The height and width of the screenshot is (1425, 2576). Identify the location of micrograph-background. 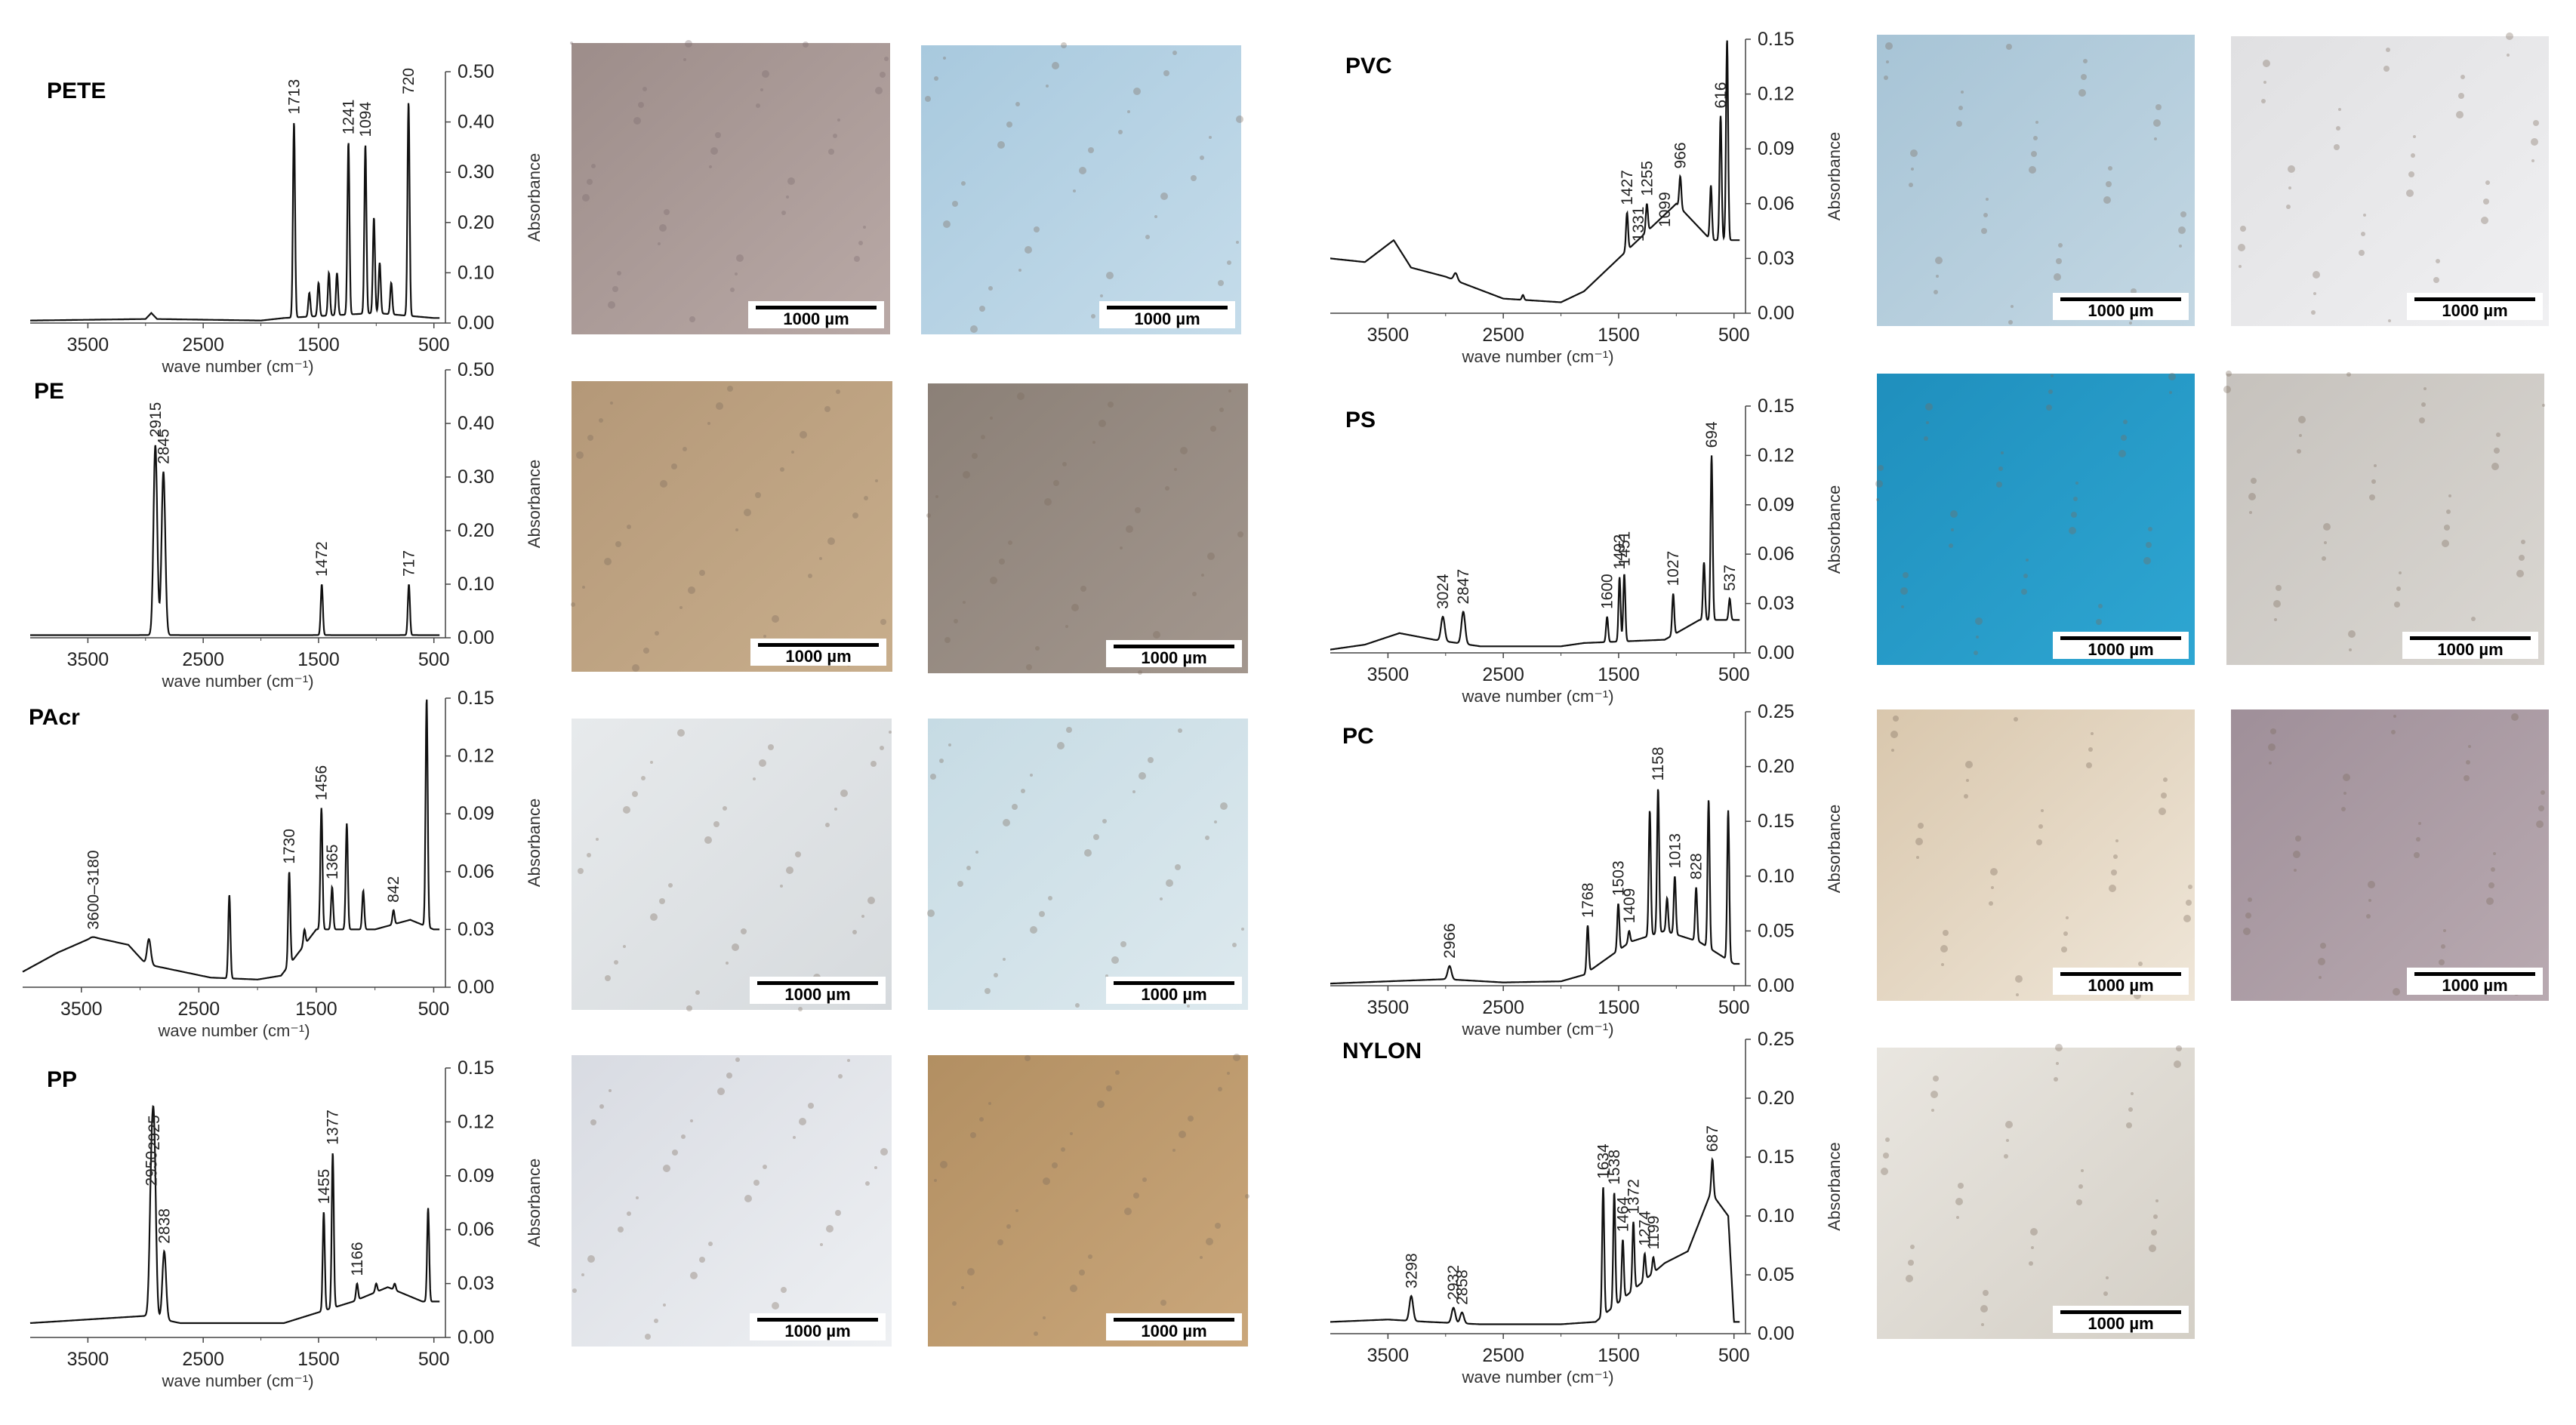
(2036, 855).